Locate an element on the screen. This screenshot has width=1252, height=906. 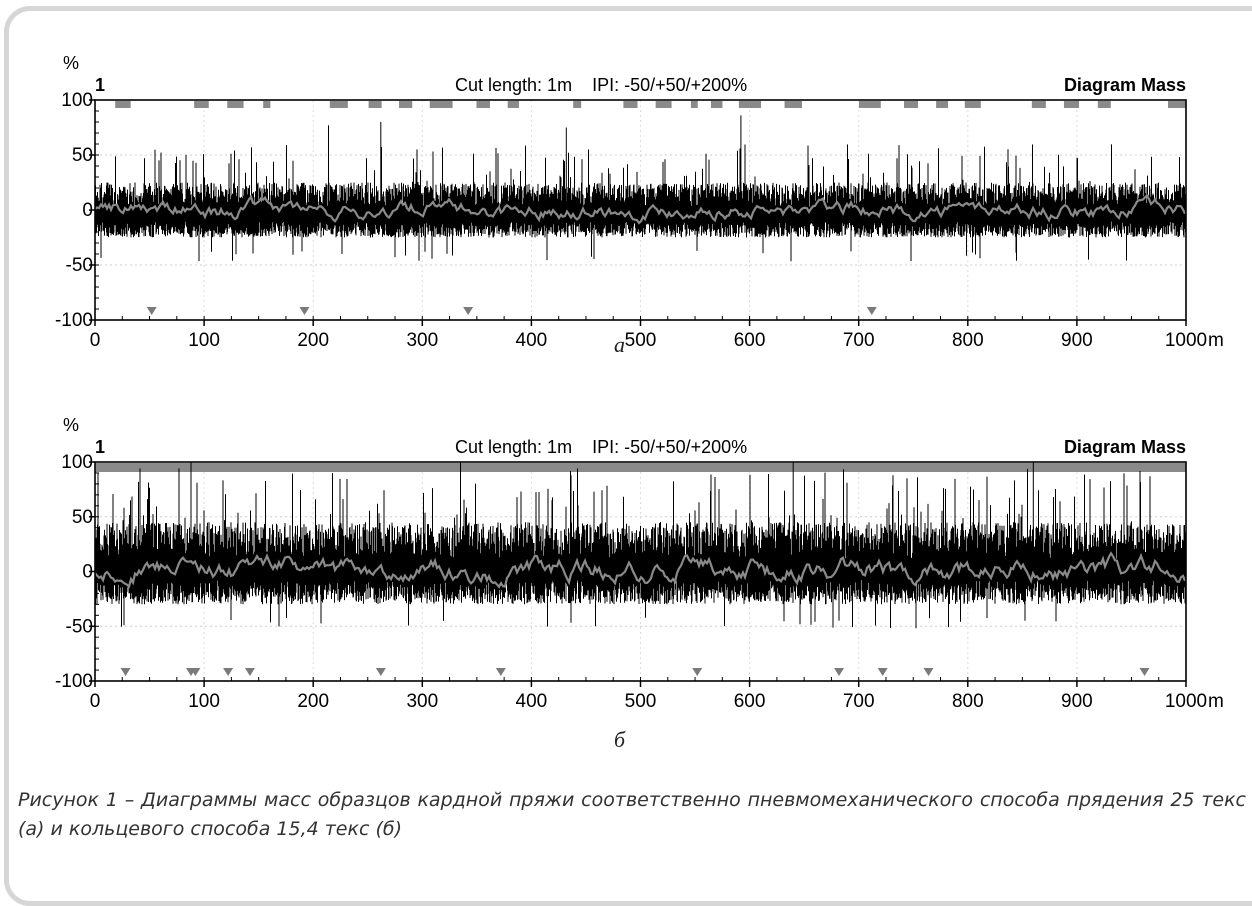
flaw-marker-band is located at coordinates (640, 467).